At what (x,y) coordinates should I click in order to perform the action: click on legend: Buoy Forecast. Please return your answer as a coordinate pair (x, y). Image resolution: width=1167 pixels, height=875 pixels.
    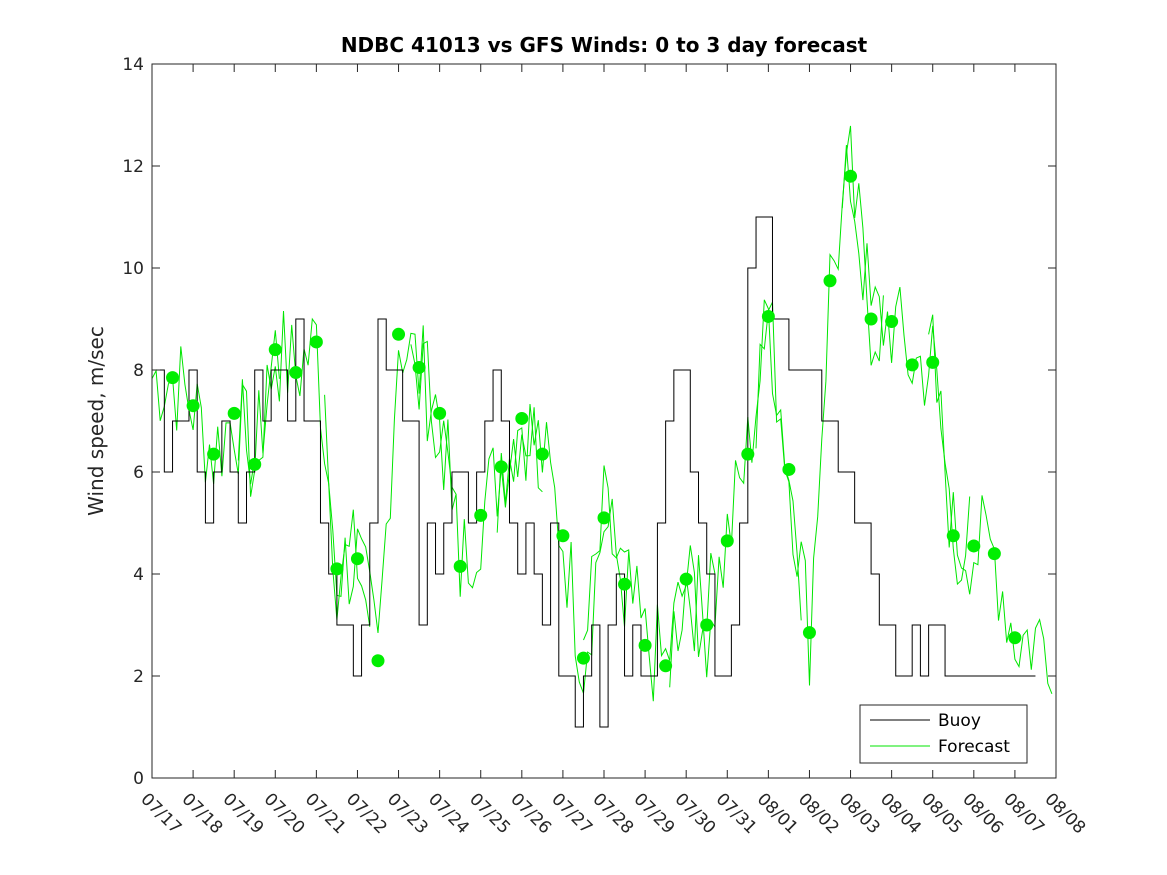
    Looking at the image, I should click on (943, 734).